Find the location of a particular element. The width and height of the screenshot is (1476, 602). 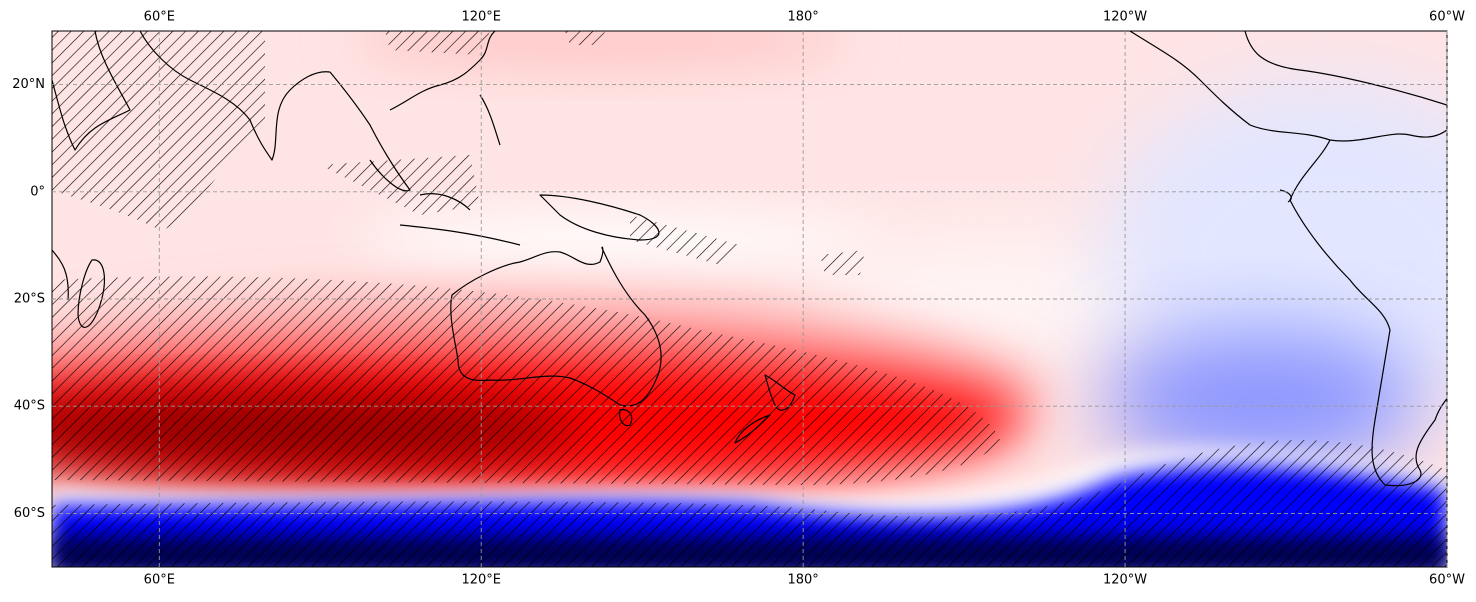

lon-tick-label-top: 60°W is located at coordinates (1447, 17).